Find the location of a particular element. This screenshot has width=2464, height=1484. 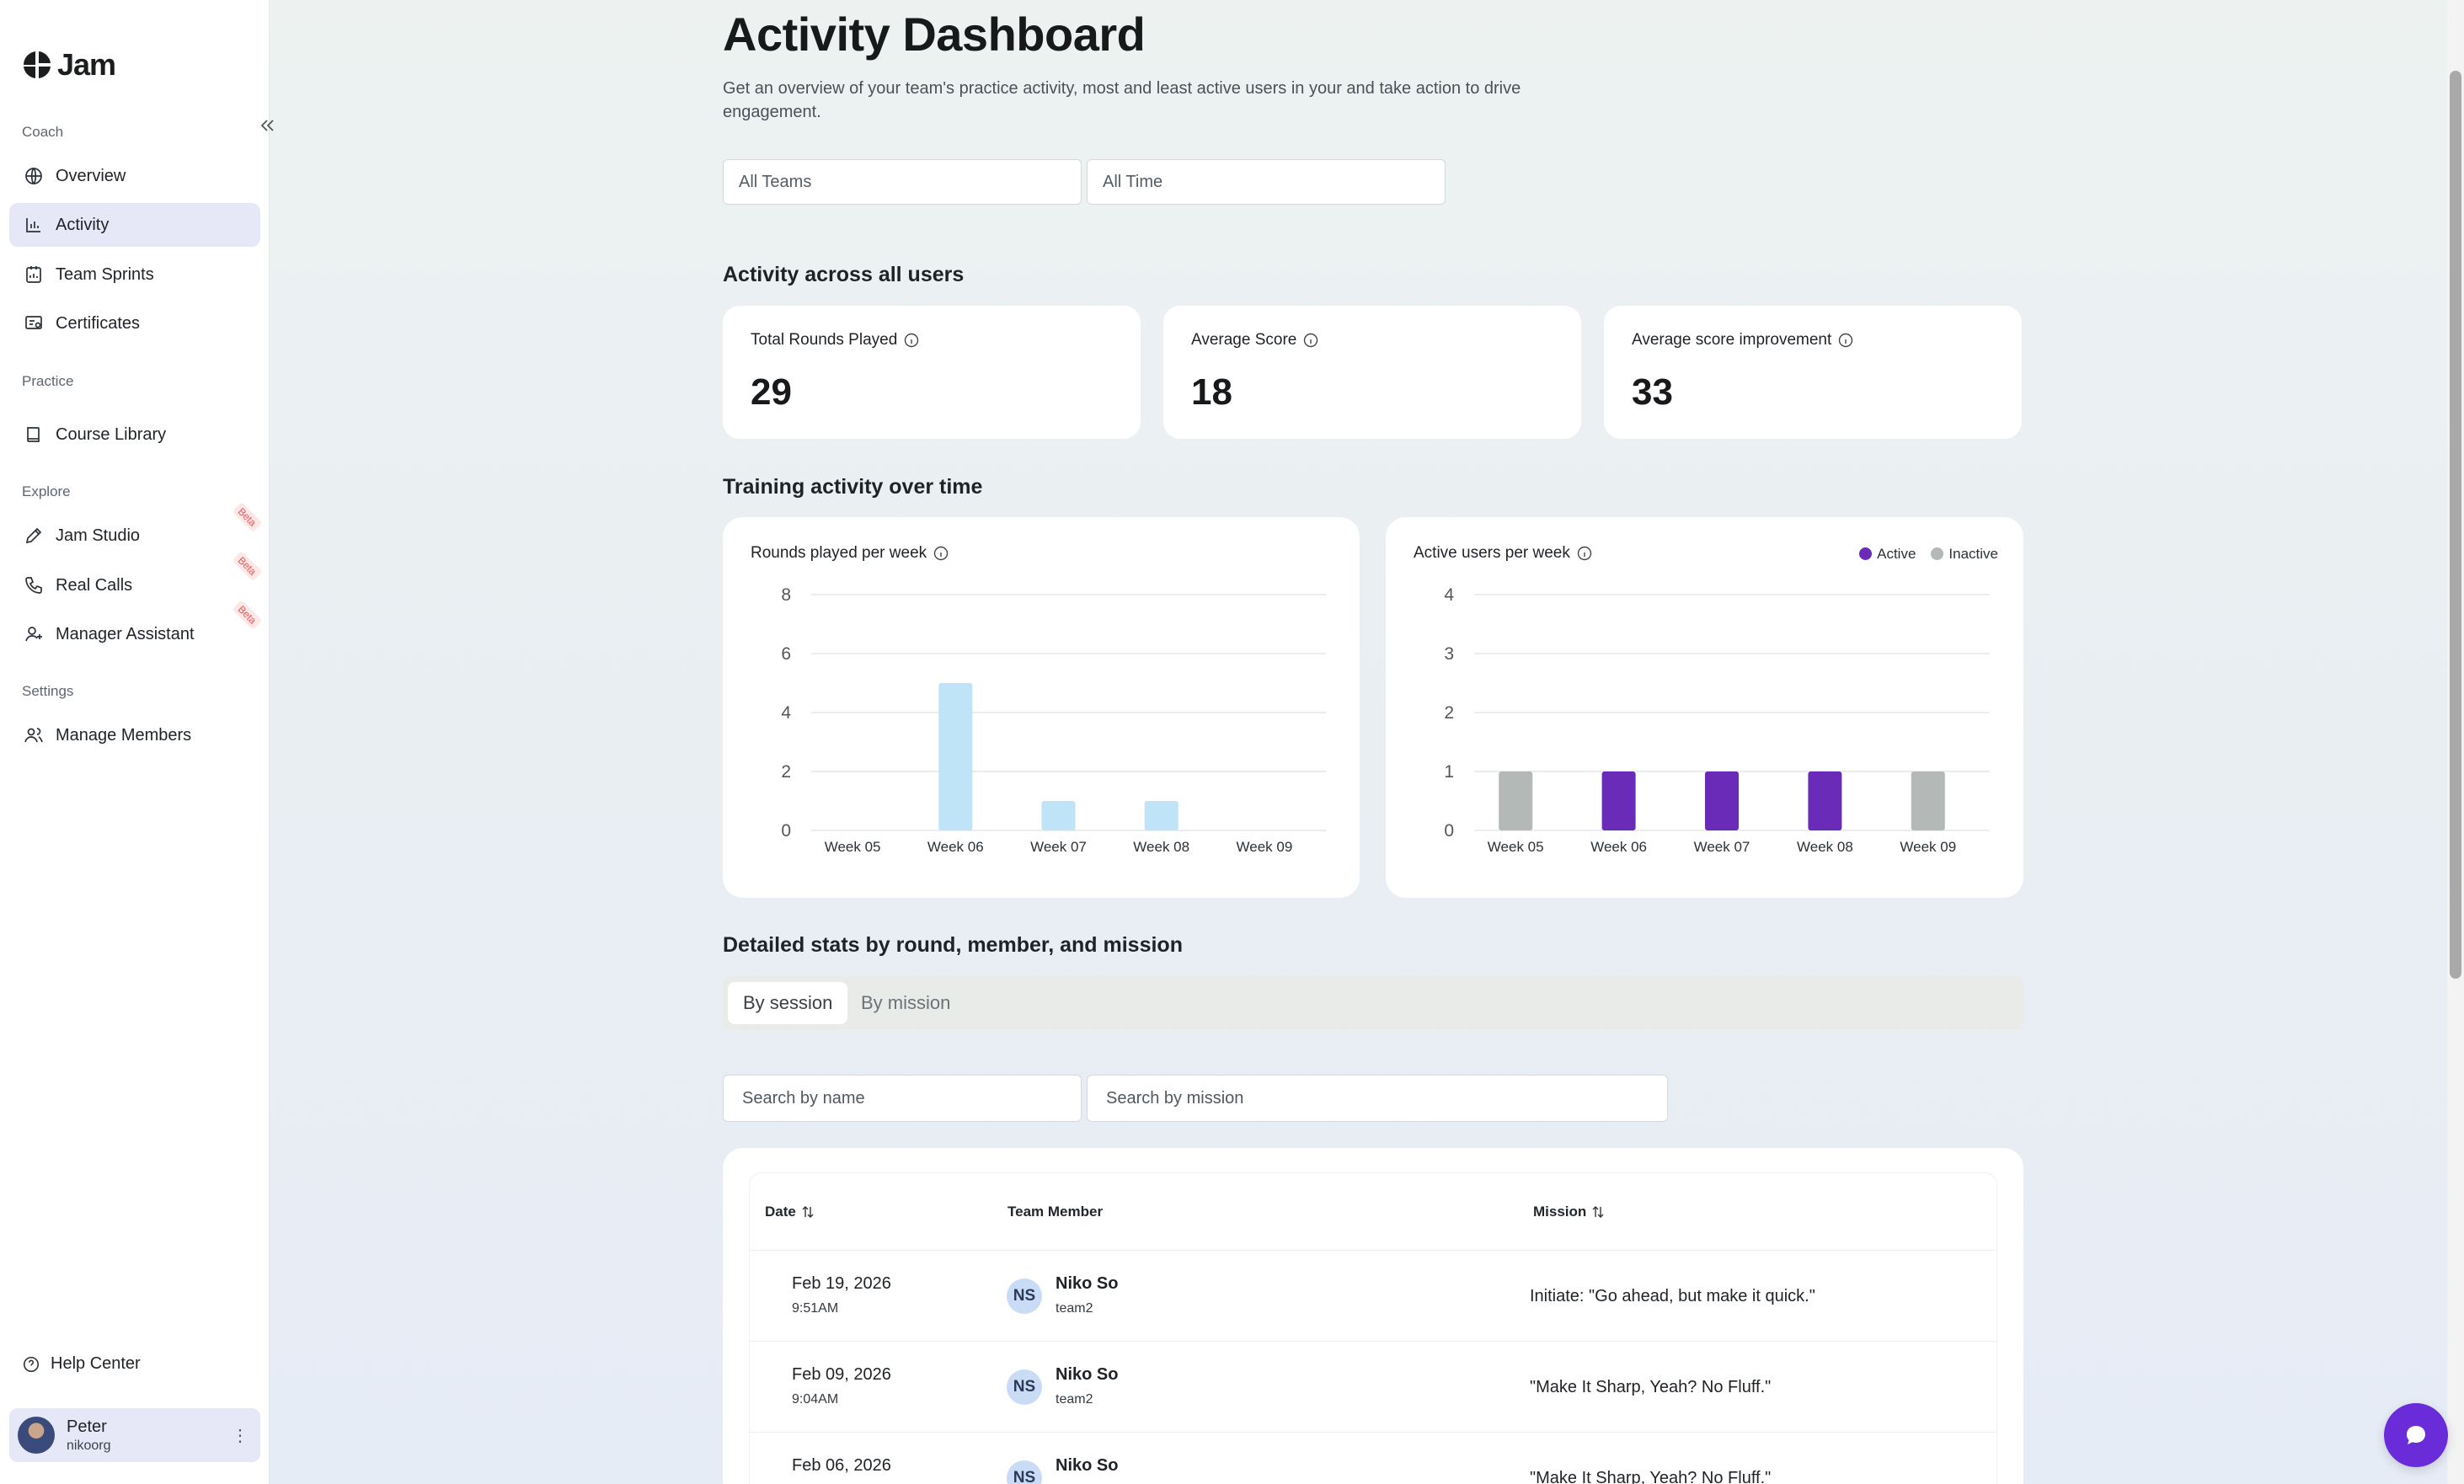

member-avatar: NS is located at coordinates (1024, 1387).